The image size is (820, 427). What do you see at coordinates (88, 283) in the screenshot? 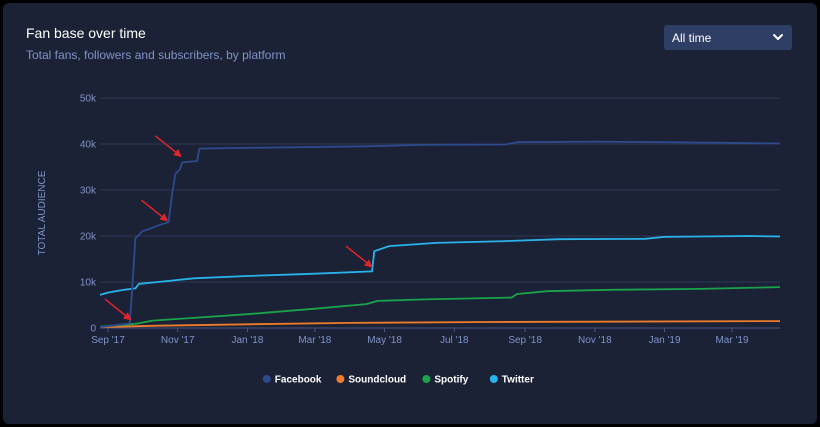
I see `y-tick-label: 10k` at bounding box center [88, 283].